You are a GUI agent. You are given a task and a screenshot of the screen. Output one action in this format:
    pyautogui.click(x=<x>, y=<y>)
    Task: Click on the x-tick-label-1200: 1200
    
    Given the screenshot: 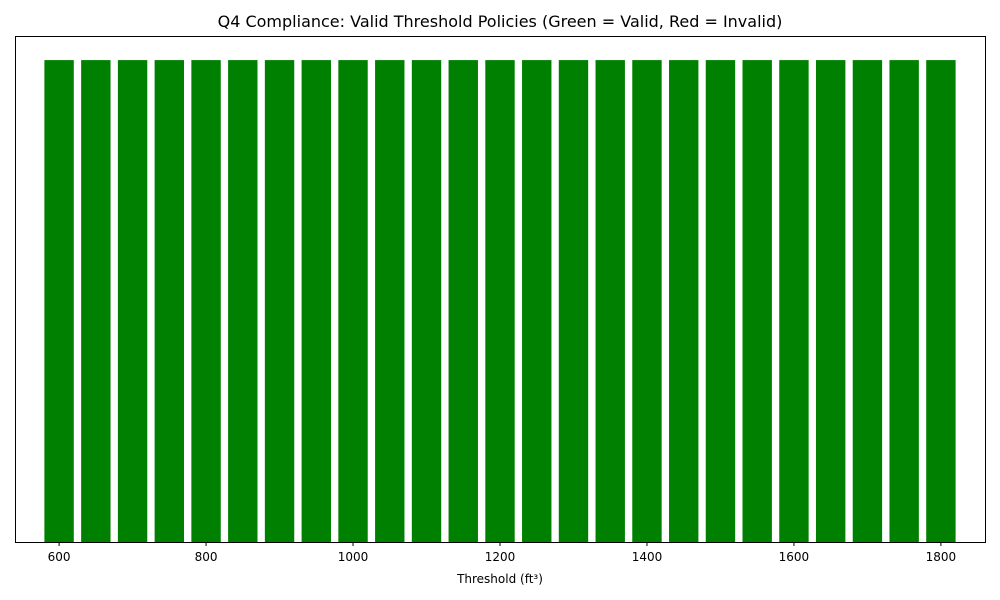 What is the action you would take?
    pyautogui.click(x=500, y=557)
    